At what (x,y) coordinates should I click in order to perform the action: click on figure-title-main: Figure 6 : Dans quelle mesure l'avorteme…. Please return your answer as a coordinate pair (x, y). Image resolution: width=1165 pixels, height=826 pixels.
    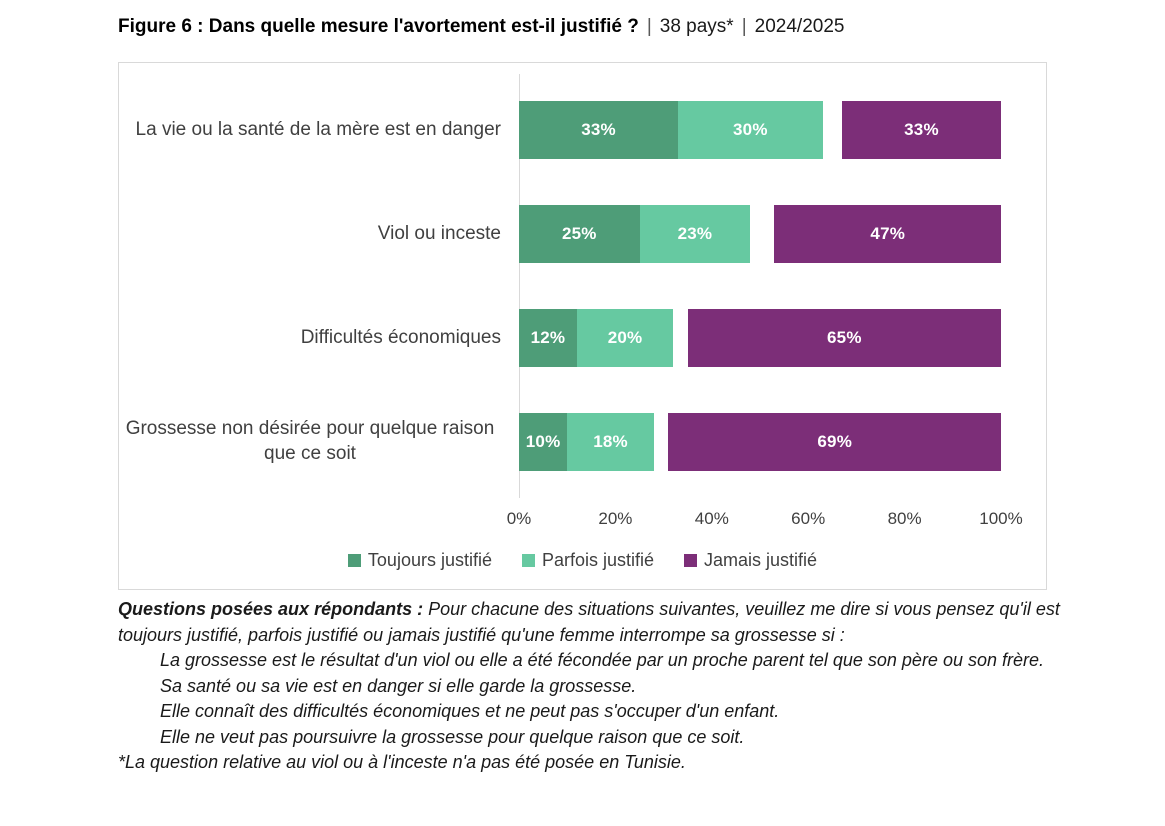
    Looking at the image, I should click on (378, 26).